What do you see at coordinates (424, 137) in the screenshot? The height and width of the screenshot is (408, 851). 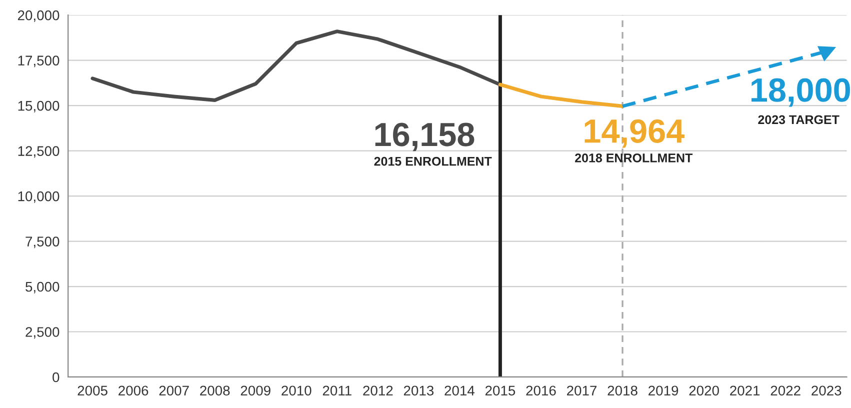 I see `data-label: 16,158` at bounding box center [424, 137].